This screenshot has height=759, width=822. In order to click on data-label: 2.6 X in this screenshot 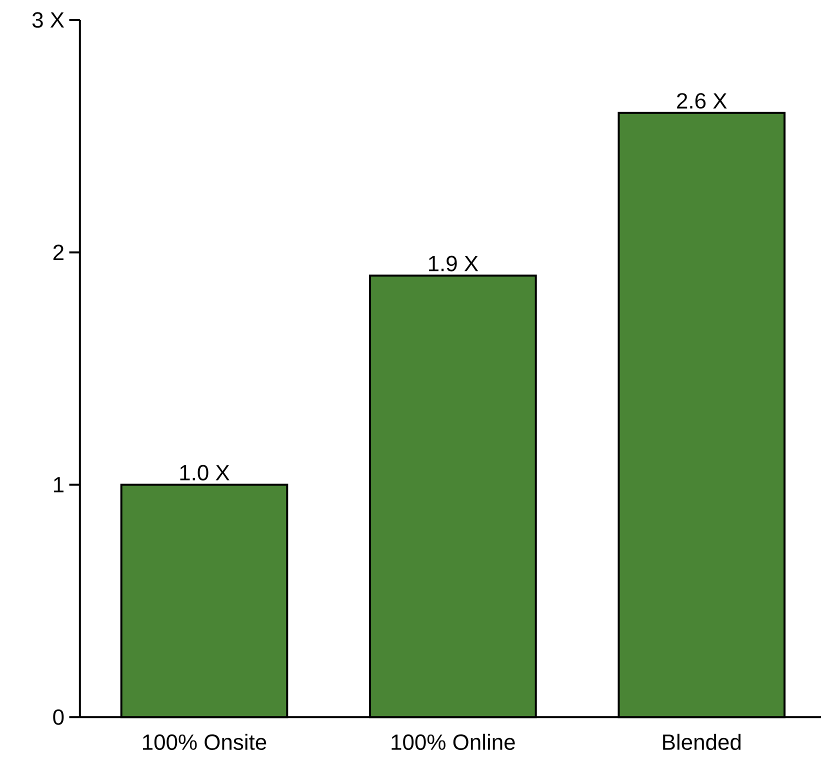, I will do `click(702, 101)`.